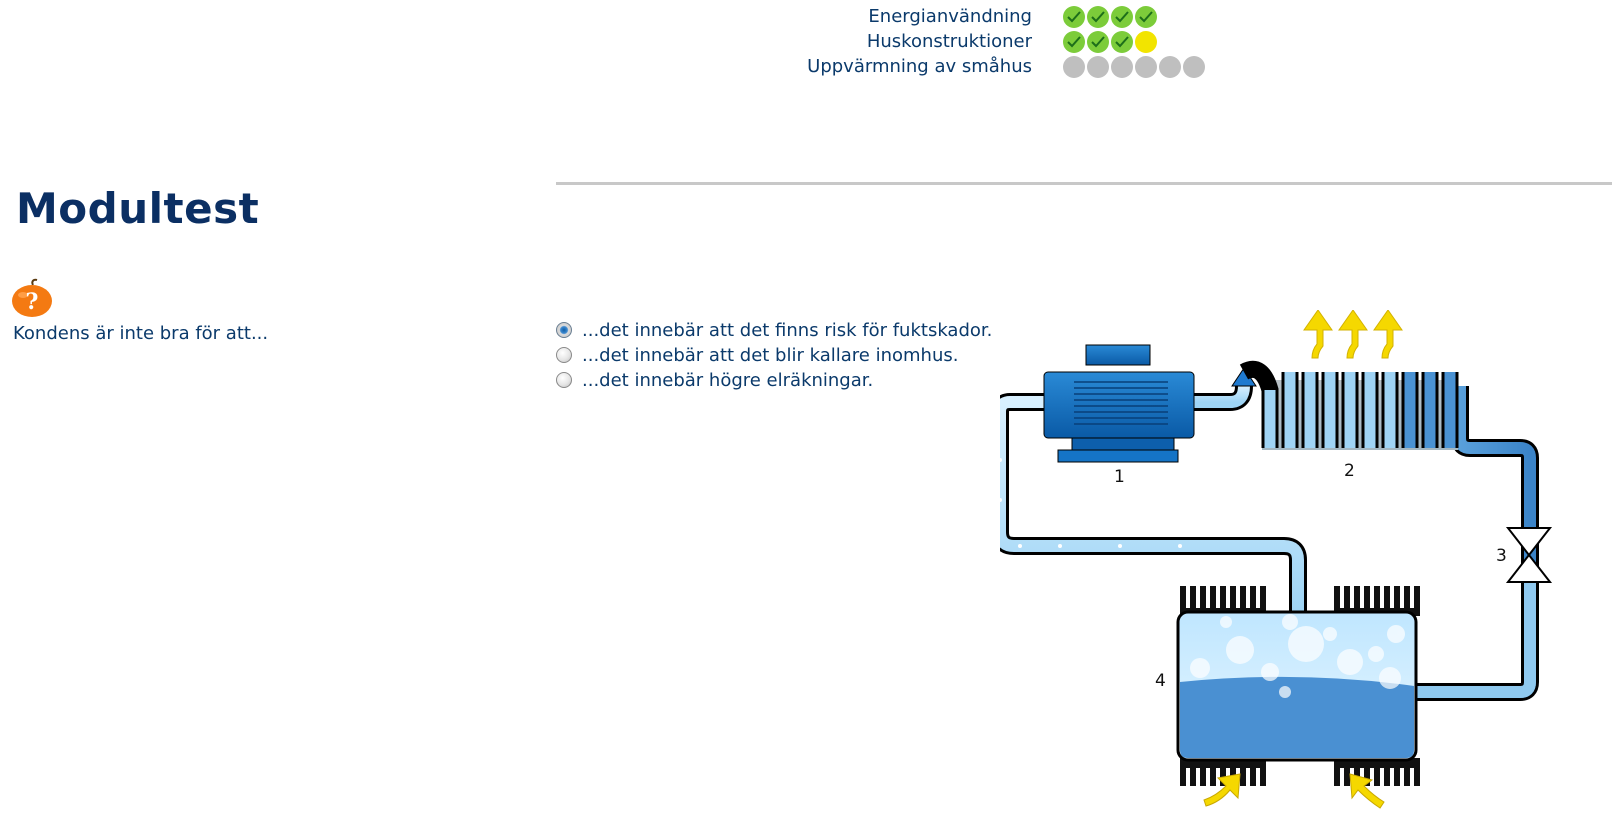  Describe the element at coordinates (564, 330) in the screenshot. I see `radio-button-selected` at that location.